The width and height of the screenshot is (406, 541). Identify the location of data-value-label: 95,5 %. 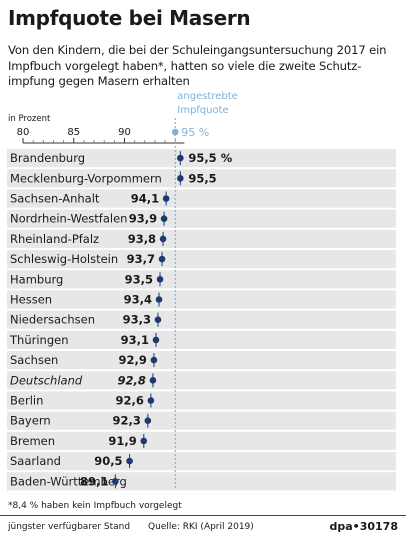
(210, 158).